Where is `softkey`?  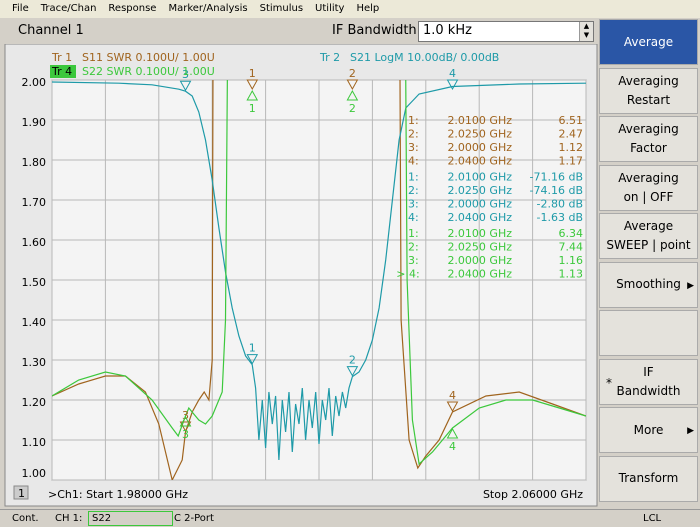 softkey is located at coordinates (648, 333).